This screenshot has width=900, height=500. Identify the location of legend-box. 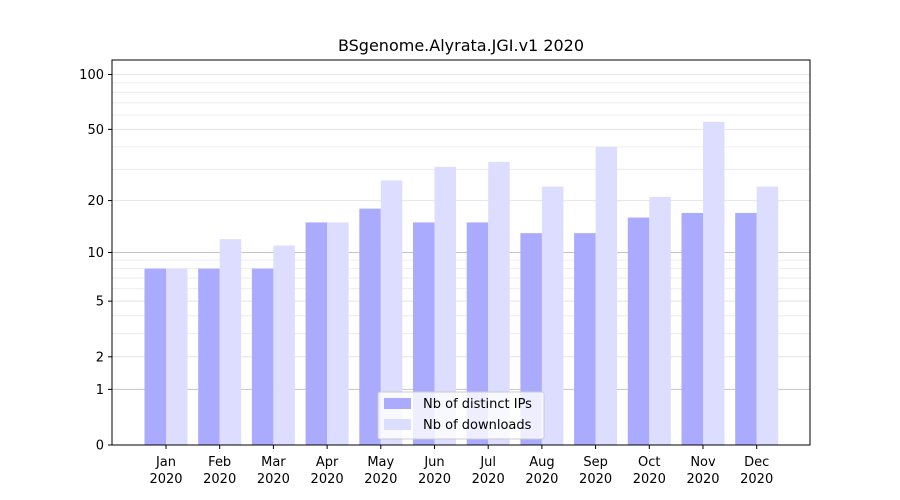
(461, 415).